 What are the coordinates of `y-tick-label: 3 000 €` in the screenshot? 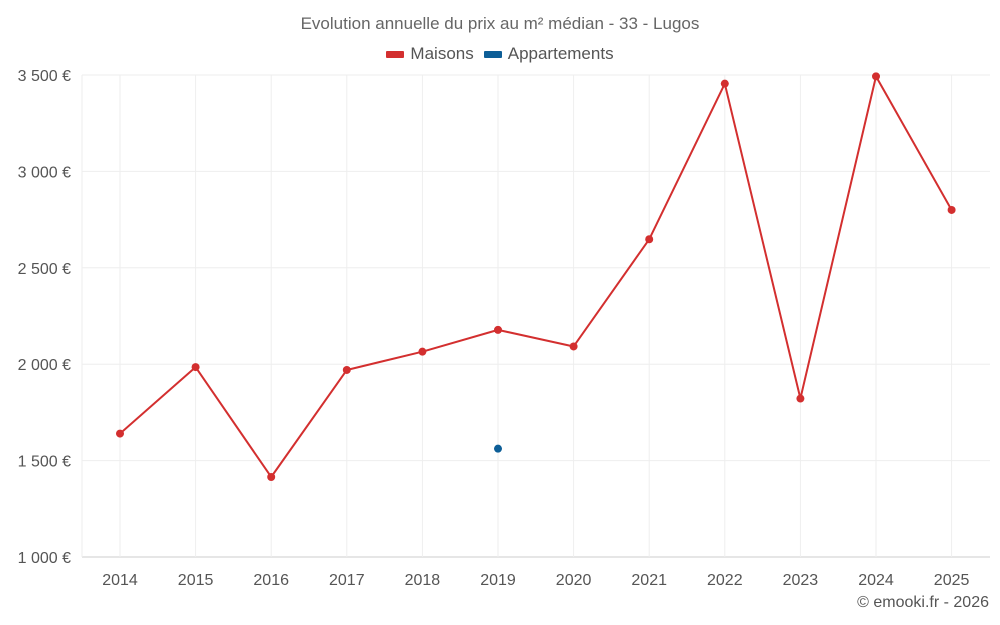 It's located at (44, 172).